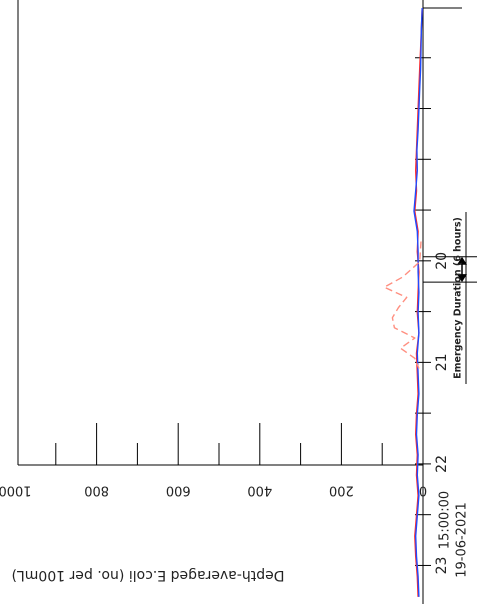 This screenshot has width=477, height=608. Describe the element at coordinates (16, 490) in the screenshot. I see `y-tick-label: 1000` at that location.